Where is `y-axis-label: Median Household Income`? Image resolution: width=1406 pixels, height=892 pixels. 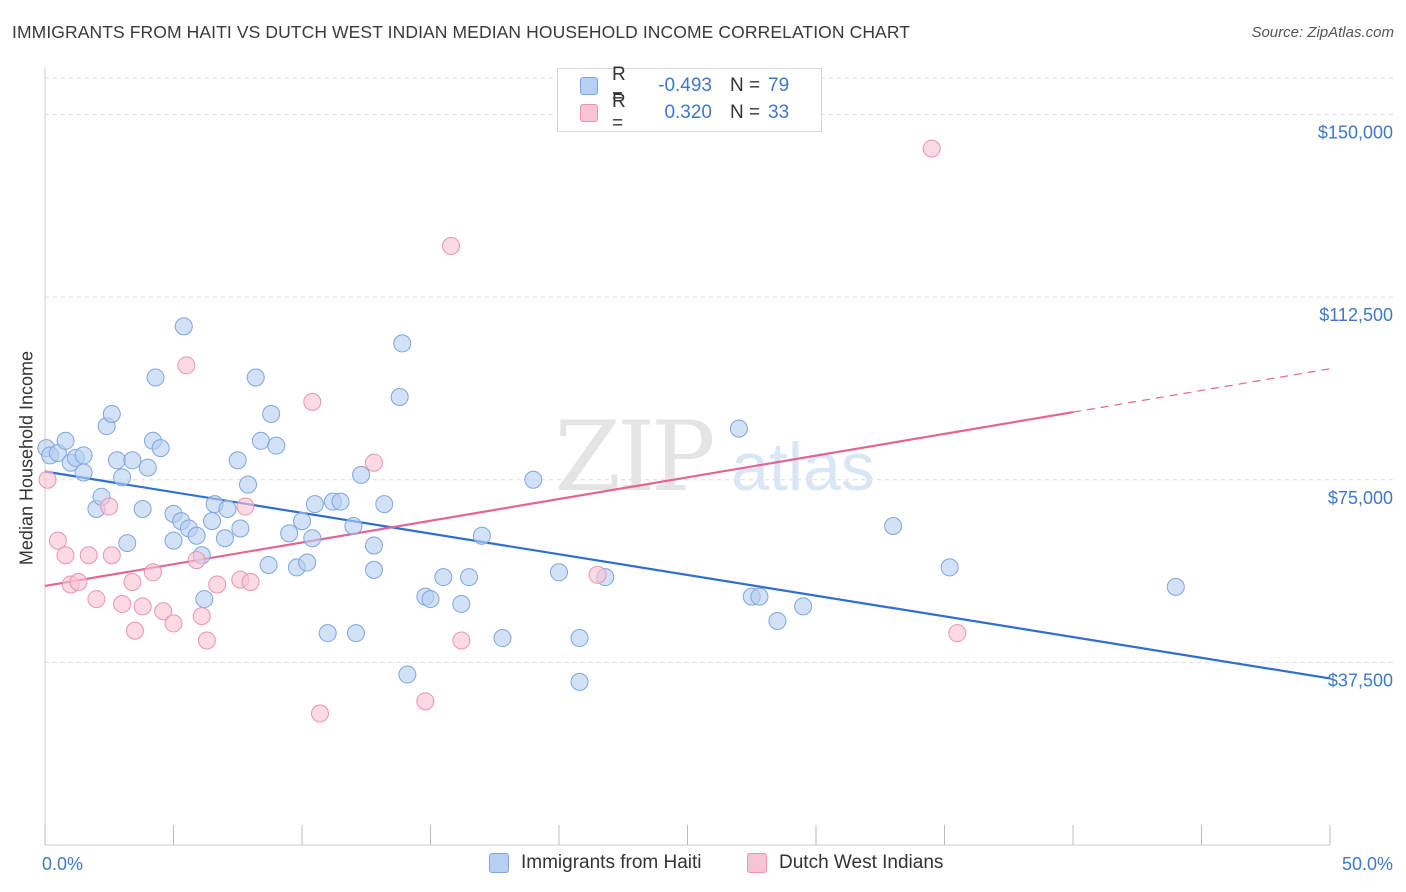
y-axis-label: Median Household Income is located at coordinates (26, 458).